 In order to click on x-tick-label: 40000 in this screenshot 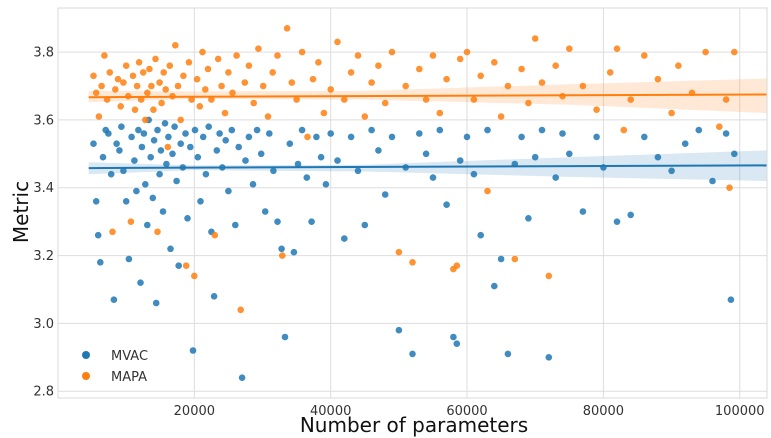, I will do `click(330, 411)`.